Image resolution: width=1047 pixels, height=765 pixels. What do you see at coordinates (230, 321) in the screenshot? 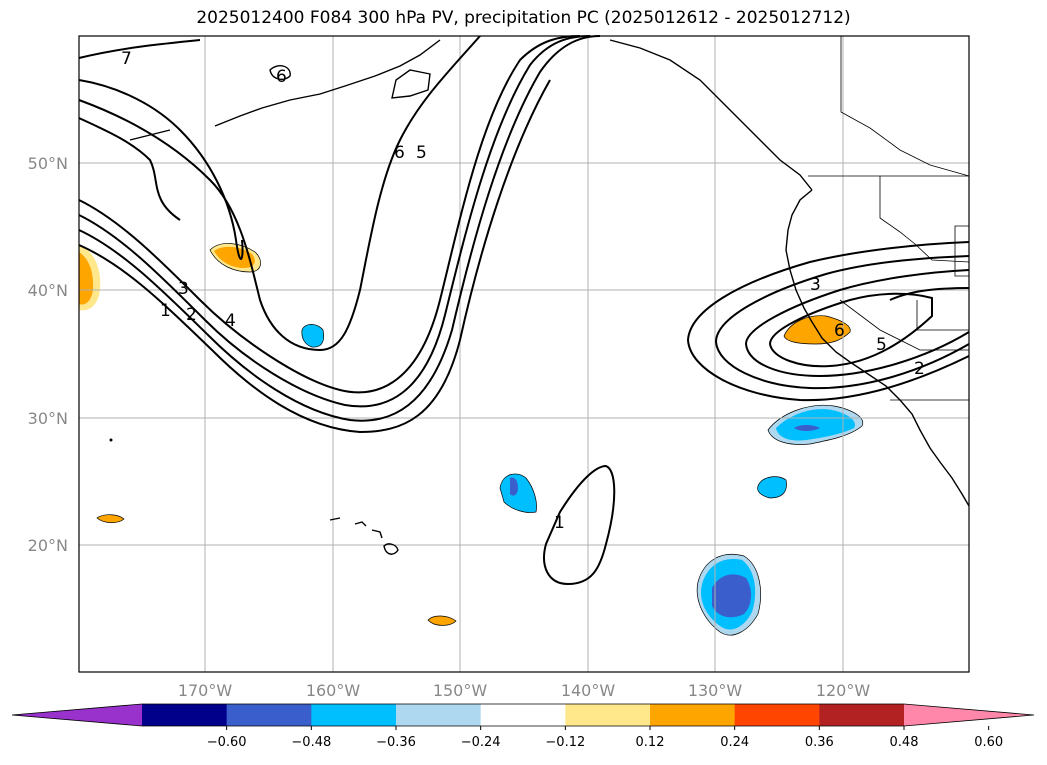
I see `contour-label: 4` at bounding box center [230, 321].